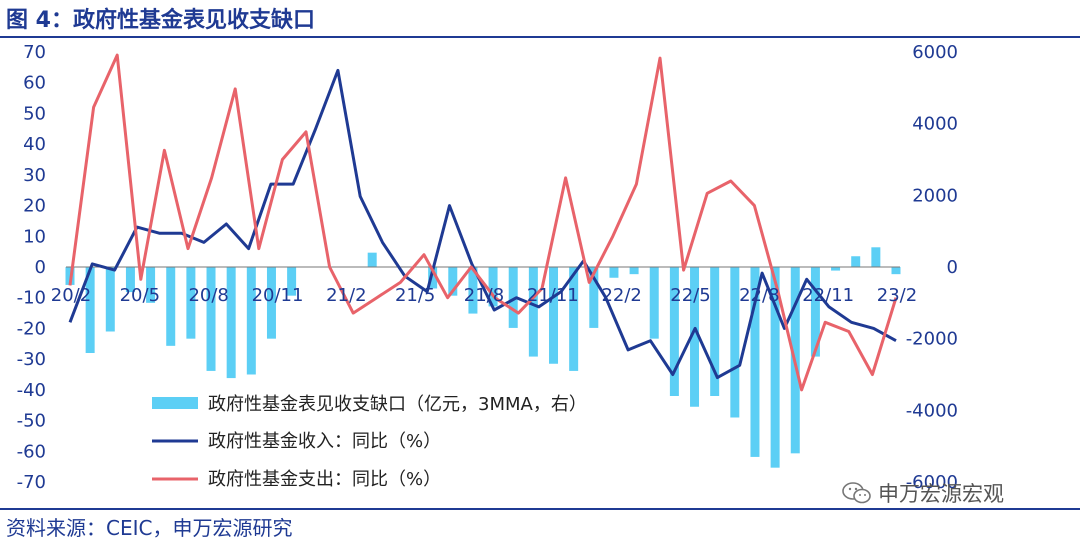 The width and height of the screenshot is (1080, 543). Describe the element at coordinates (397, 404) in the screenshot. I see `legend-label: 政府性基金表见收支缺口（亿元，3MMA，右）` at that location.